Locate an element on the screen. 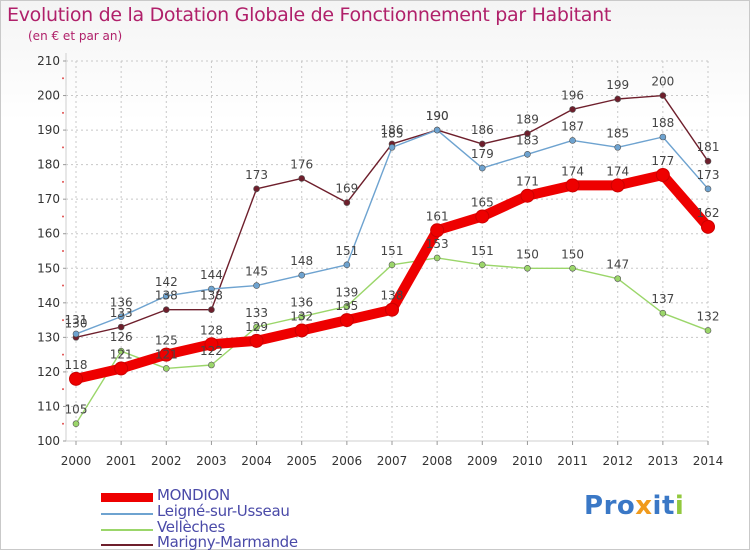 The image size is (750, 554). x-tick-label: 2012 is located at coordinates (617, 461).